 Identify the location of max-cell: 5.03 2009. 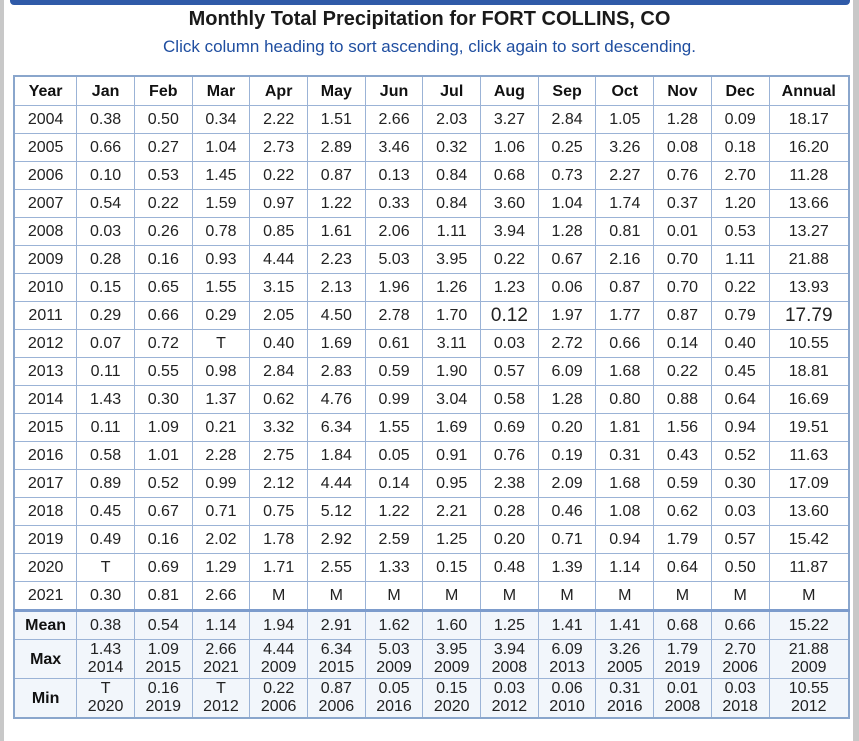
(394, 659).